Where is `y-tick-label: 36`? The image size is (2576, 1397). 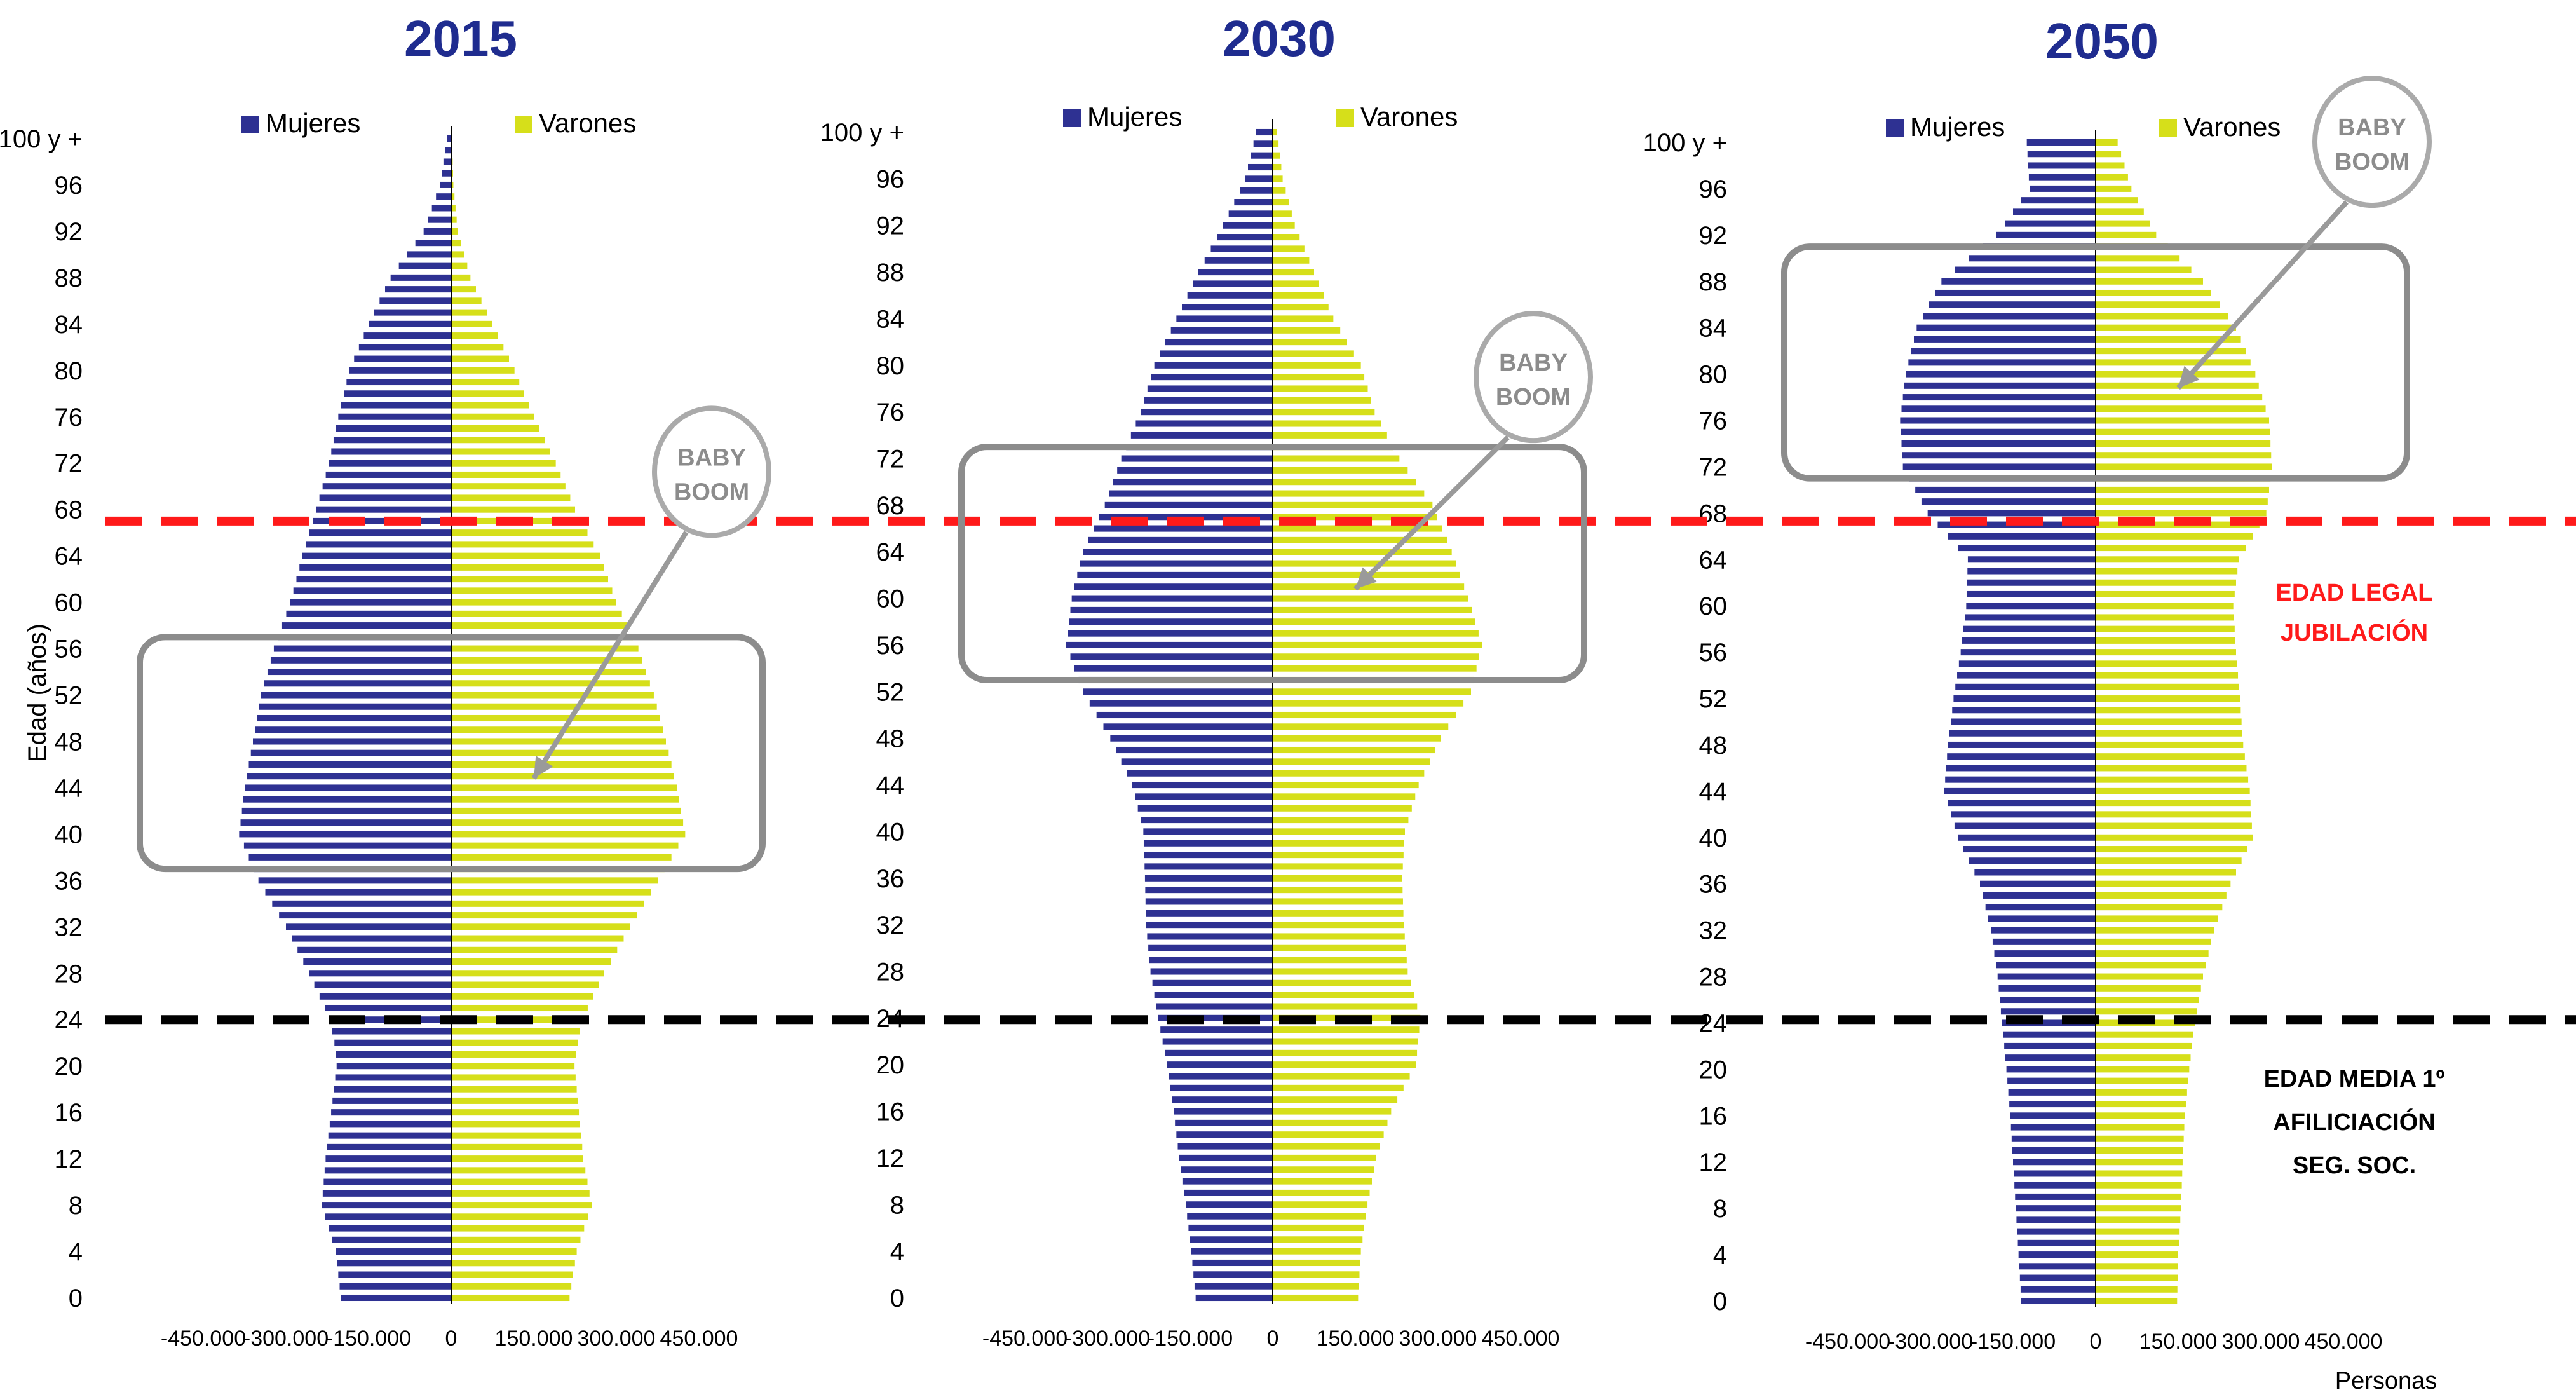
y-tick-label: 36 is located at coordinates (891, 879).